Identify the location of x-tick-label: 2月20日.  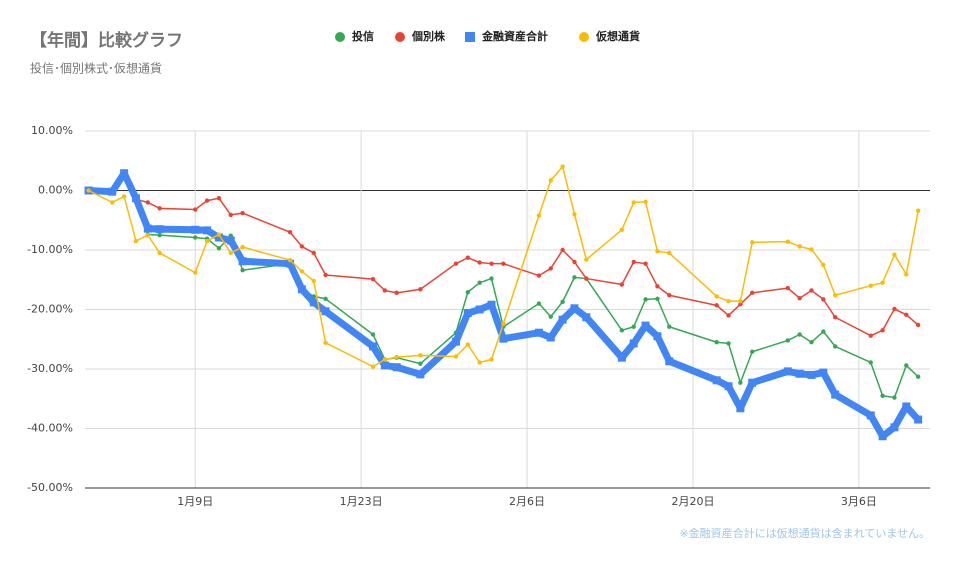
(692, 501).